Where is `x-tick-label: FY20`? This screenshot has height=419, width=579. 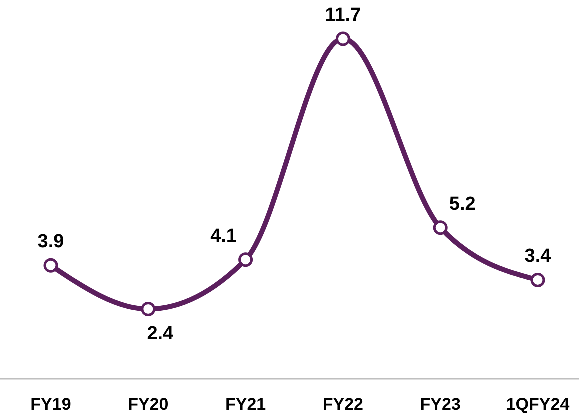 x-tick-label: FY20 is located at coordinates (148, 404).